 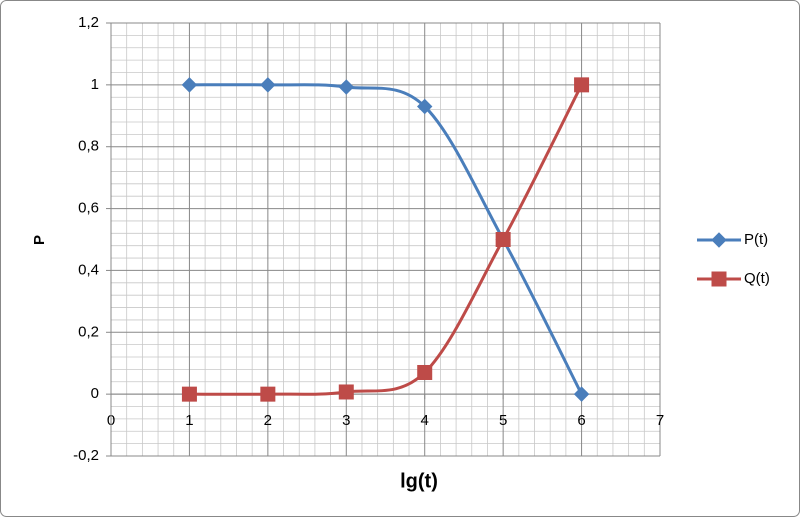 What do you see at coordinates (88, 22) in the screenshot?
I see `y-tick-label: 1,2` at bounding box center [88, 22].